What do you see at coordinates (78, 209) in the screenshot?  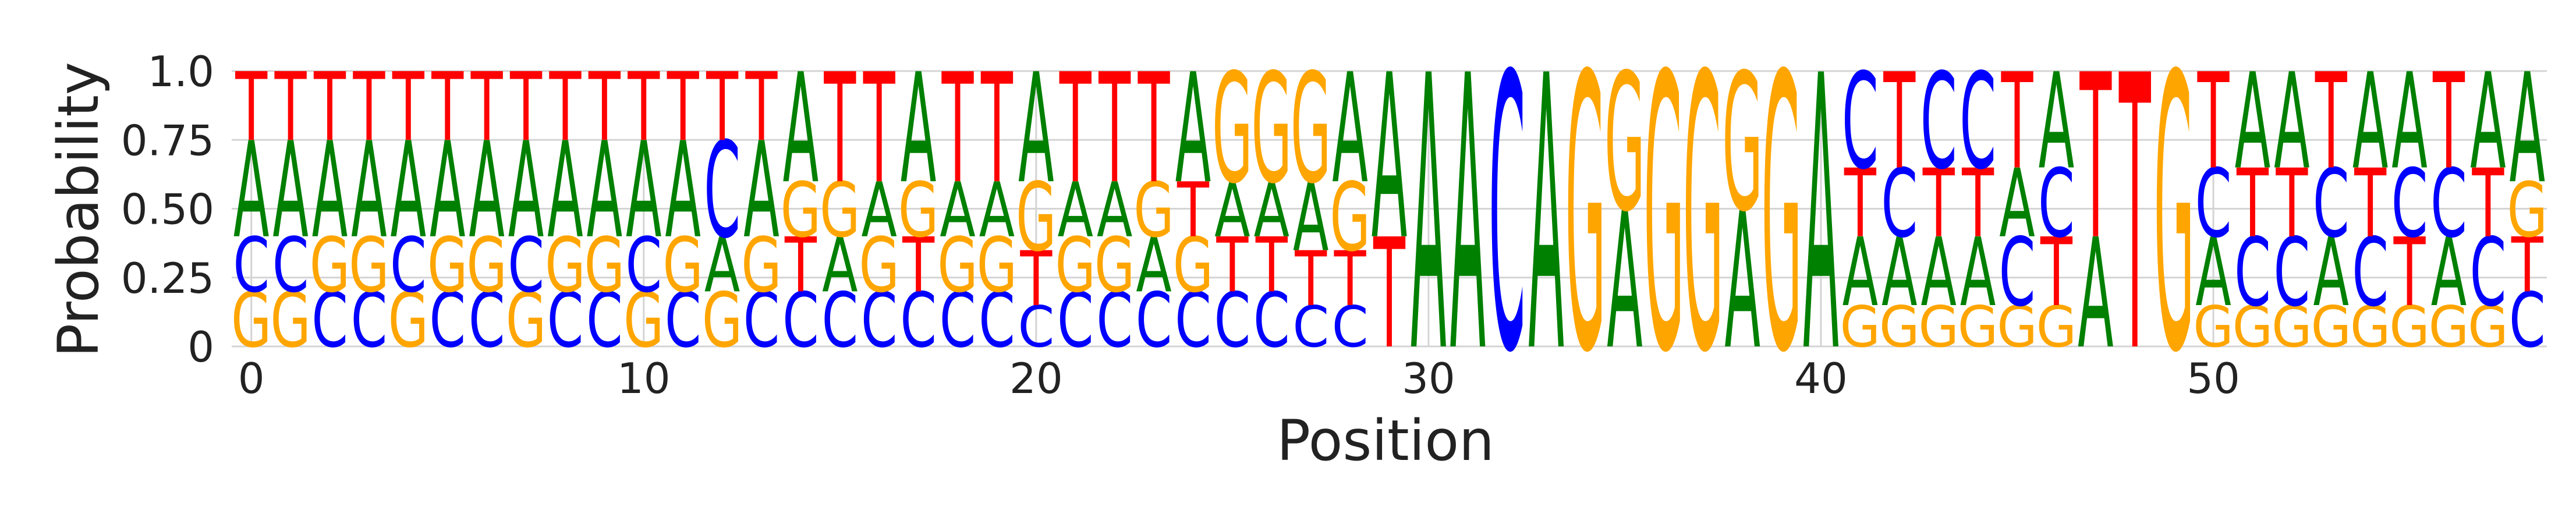 I see `y-axis-label: Probability` at bounding box center [78, 209].